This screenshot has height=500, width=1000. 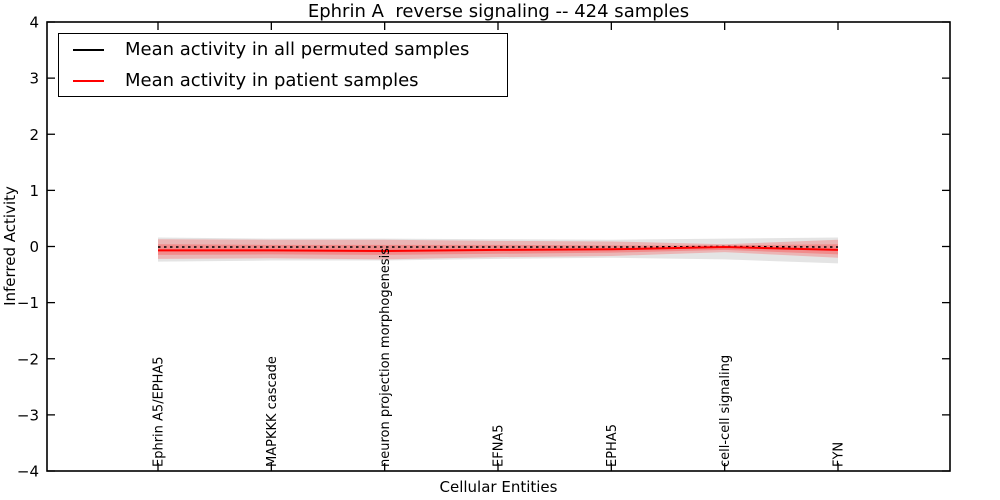 I want to click on patient-line-sample, so click(x=88, y=80).